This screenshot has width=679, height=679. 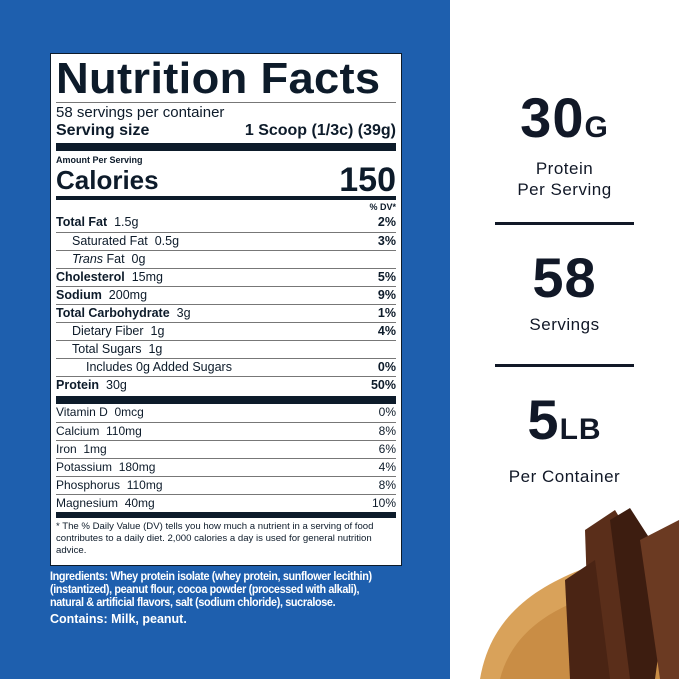 I want to click on vitamin-row: Calcium 110mg 8%, so click(x=226, y=431).